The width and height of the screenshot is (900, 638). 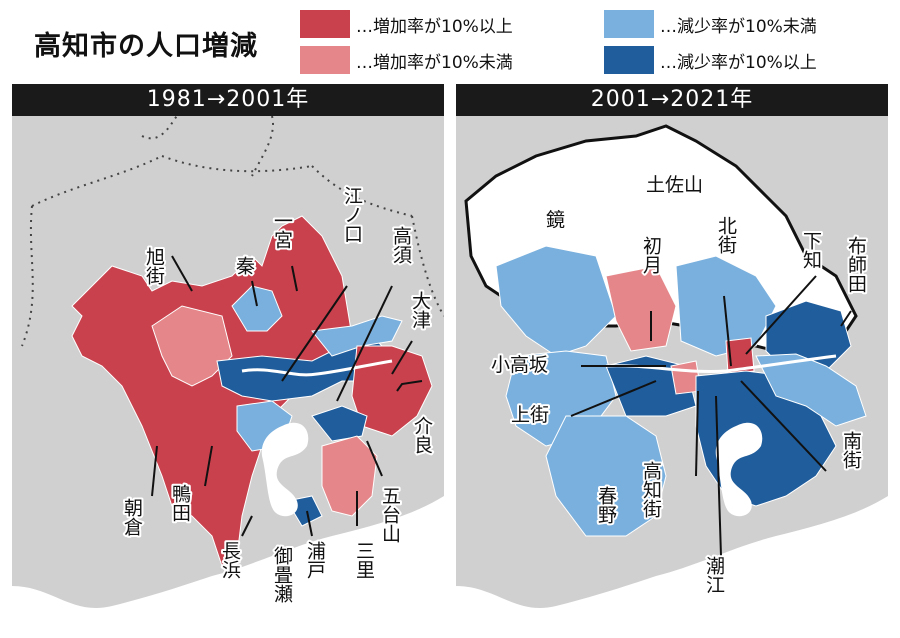 What do you see at coordinates (315, 560) in the screenshot?
I see `label-urado: 浦戸` at bounding box center [315, 560].